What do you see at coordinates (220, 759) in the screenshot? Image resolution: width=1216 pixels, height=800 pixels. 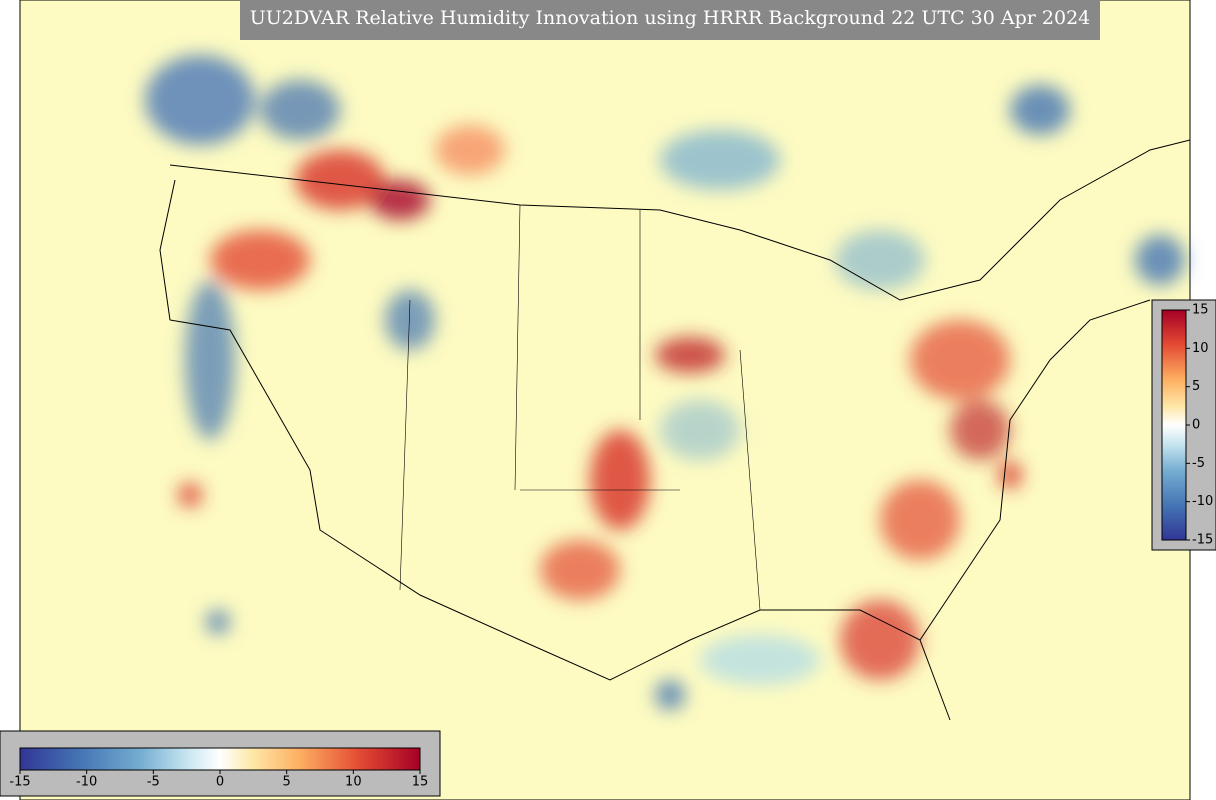 I see `colorbar-horizontal` at bounding box center [220, 759].